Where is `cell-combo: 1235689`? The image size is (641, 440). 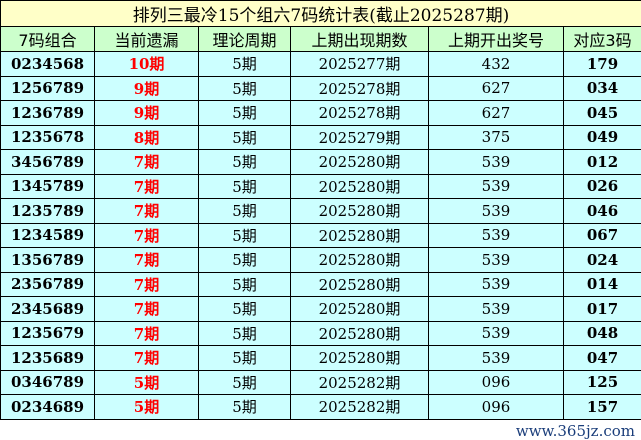 cell-combo: 1235689 is located at coordinates (48, 358).